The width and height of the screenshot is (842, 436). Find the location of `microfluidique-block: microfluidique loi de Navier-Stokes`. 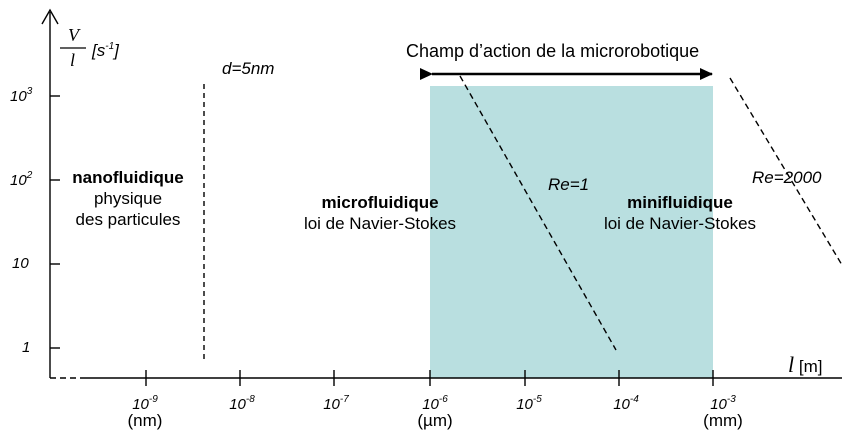

microfluidique-block: microfluidique loi de Navier-Stokes is located at coordinates (380, 213).